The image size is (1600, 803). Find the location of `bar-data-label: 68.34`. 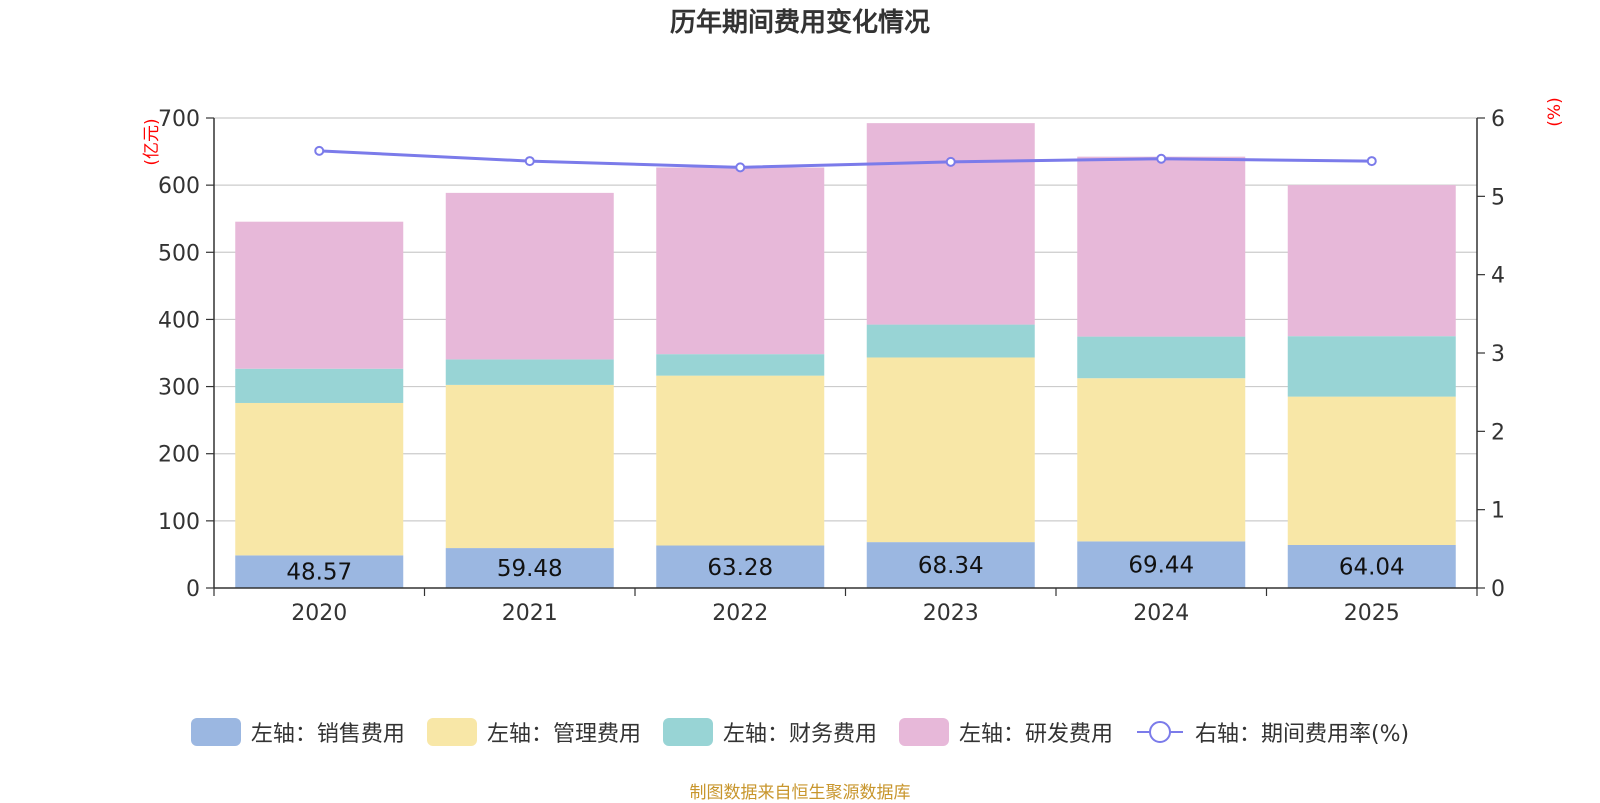

bar-data-label: 68.34 is located at coordinates (951, 566).